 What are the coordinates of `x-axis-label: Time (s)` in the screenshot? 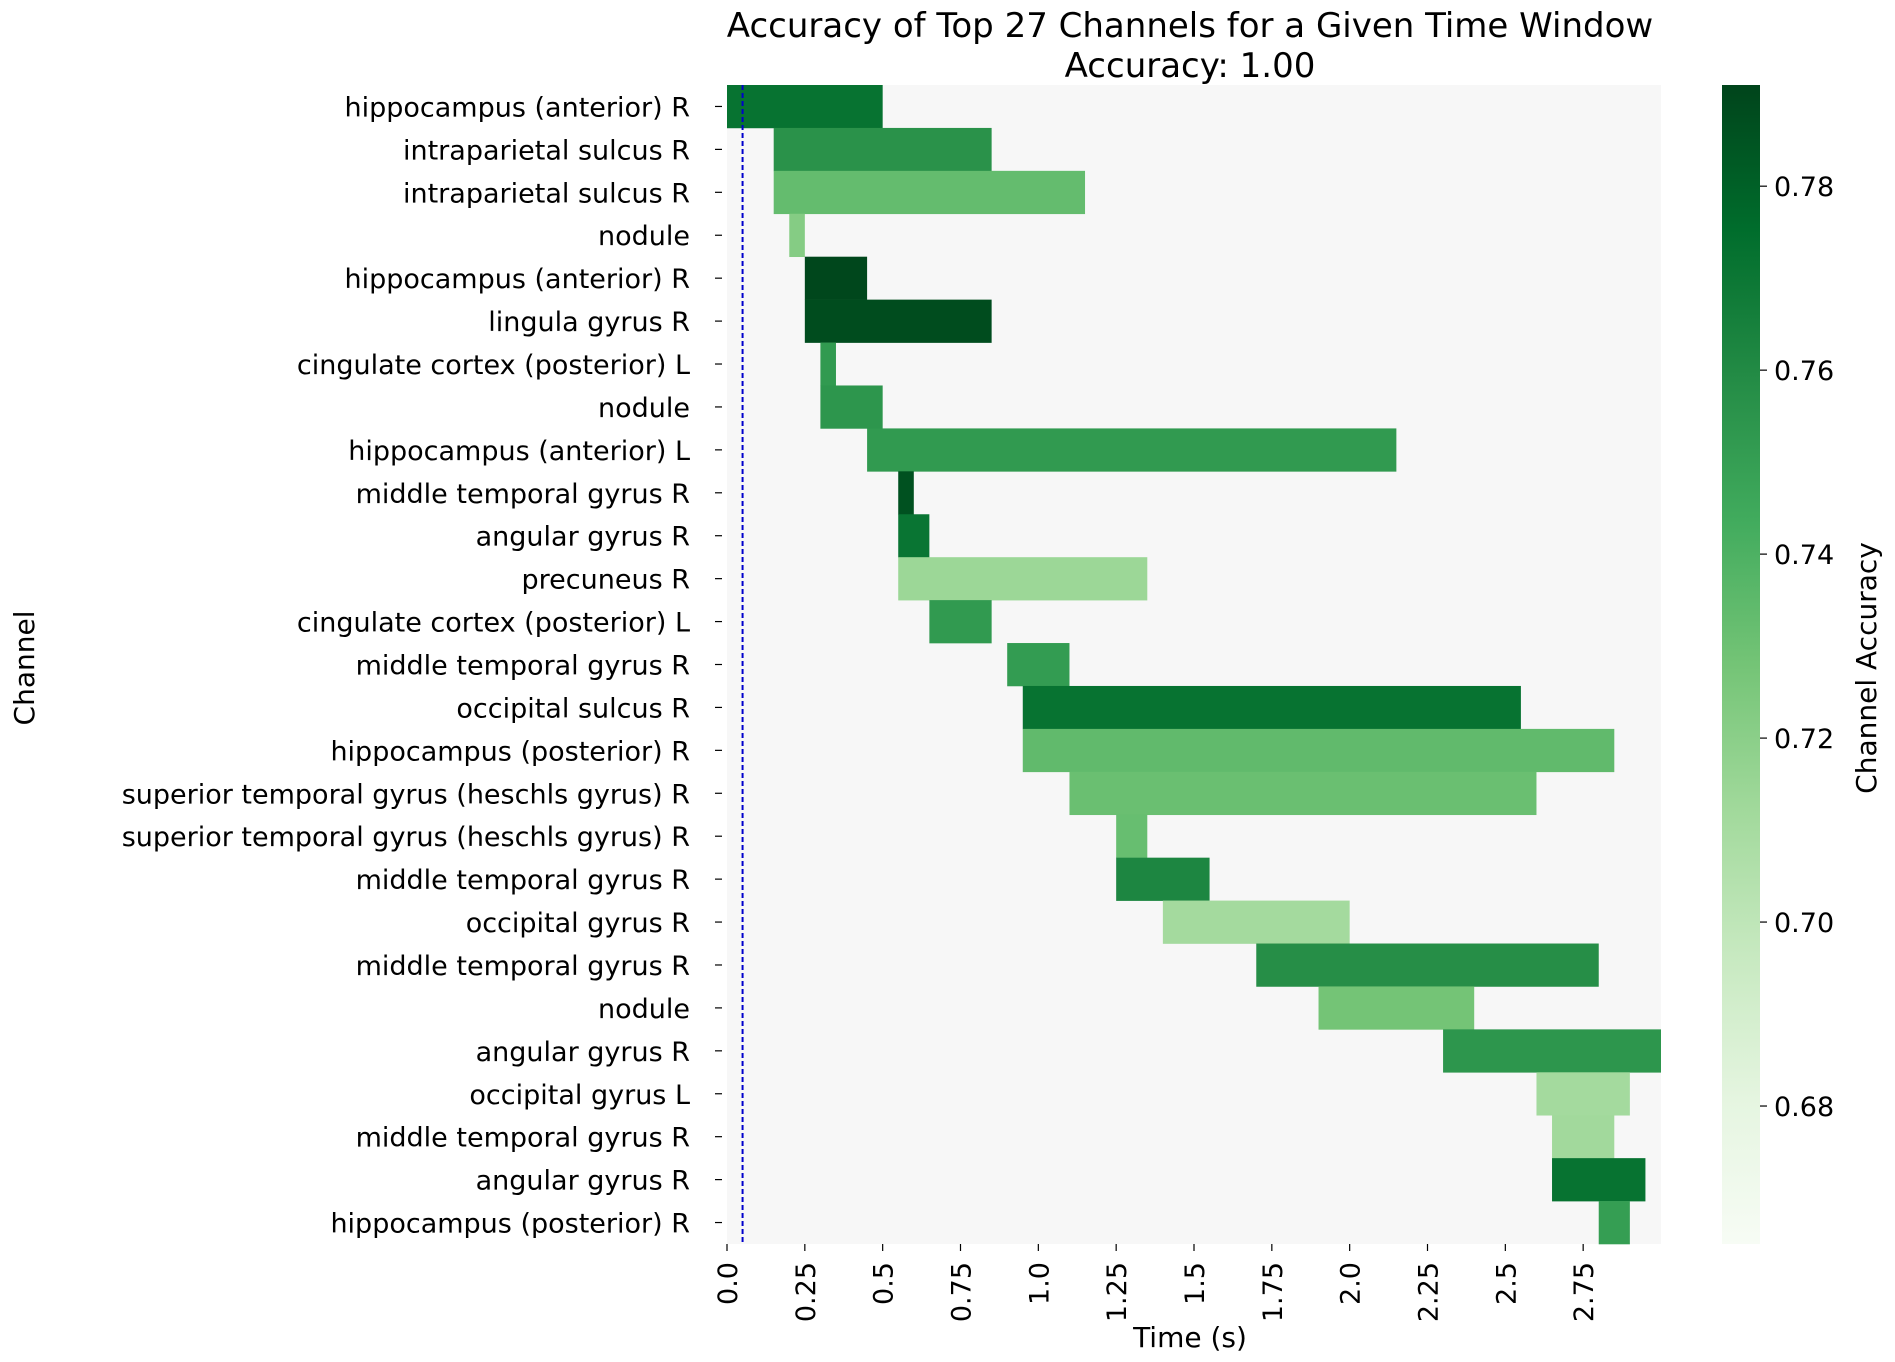 It's located at (1189, 1337).